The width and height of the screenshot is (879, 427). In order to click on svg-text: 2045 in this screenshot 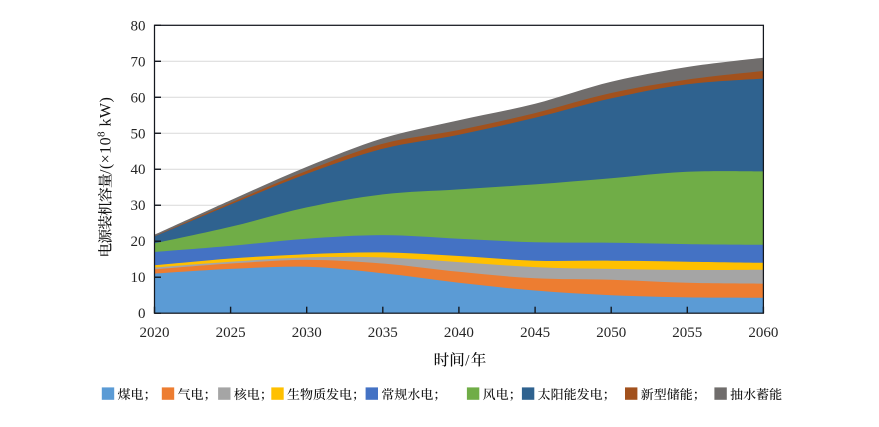, I will do `click(535, 333)`.